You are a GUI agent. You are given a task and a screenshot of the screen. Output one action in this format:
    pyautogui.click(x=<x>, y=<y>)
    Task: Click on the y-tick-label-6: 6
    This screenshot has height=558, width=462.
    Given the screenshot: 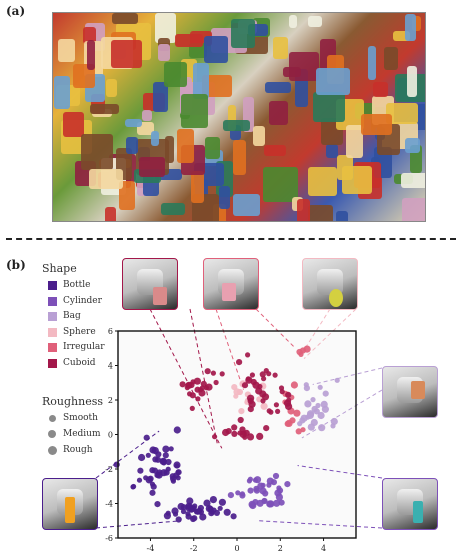 What is the action you would take?
    pyautogui.click(x=110, y=331)
    